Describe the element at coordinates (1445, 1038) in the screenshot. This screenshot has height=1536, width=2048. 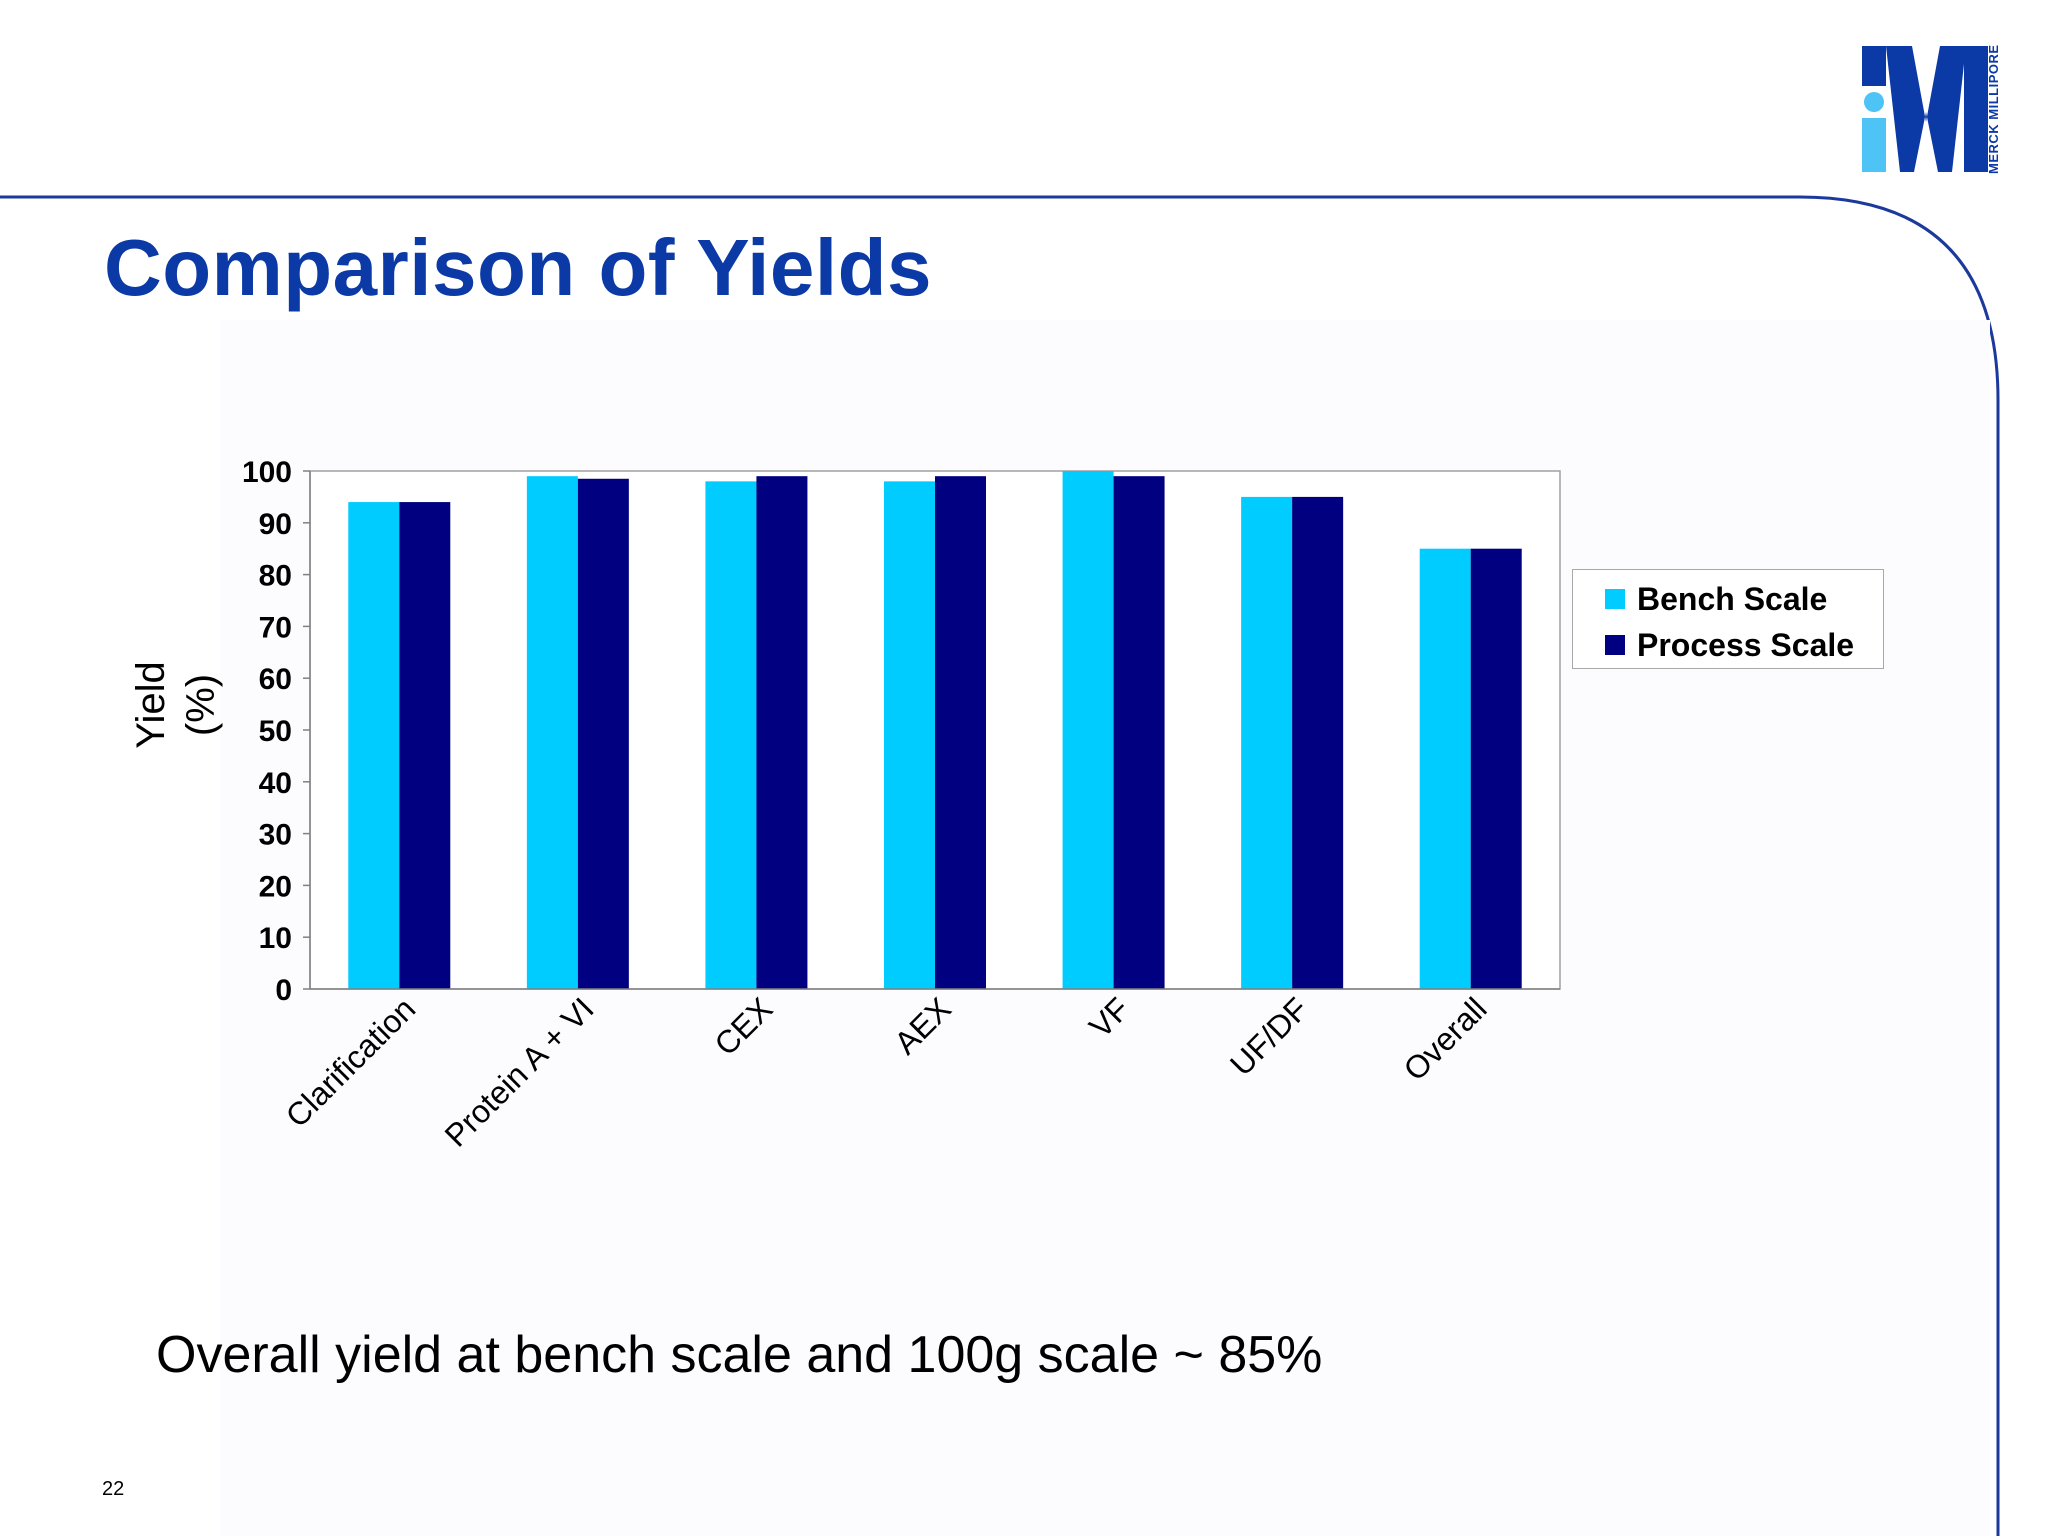
I see `x-tick-label: Overall` at that location.